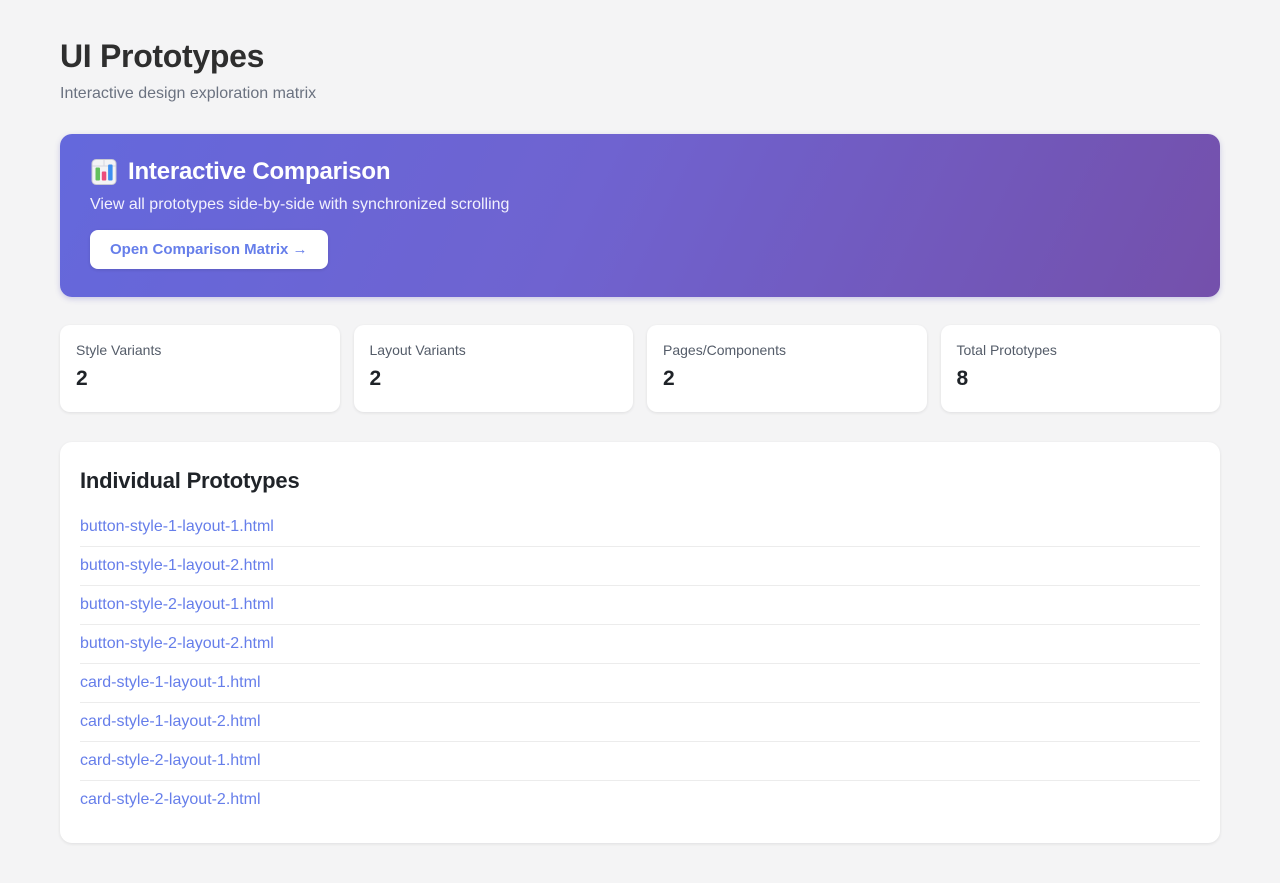  What do you see at coordinates (170, 682) in the screenshot?
I see `prototype-link-card-style-1-layout-1: card-style-1-layout-1.html` at bounding box center [170, 682].